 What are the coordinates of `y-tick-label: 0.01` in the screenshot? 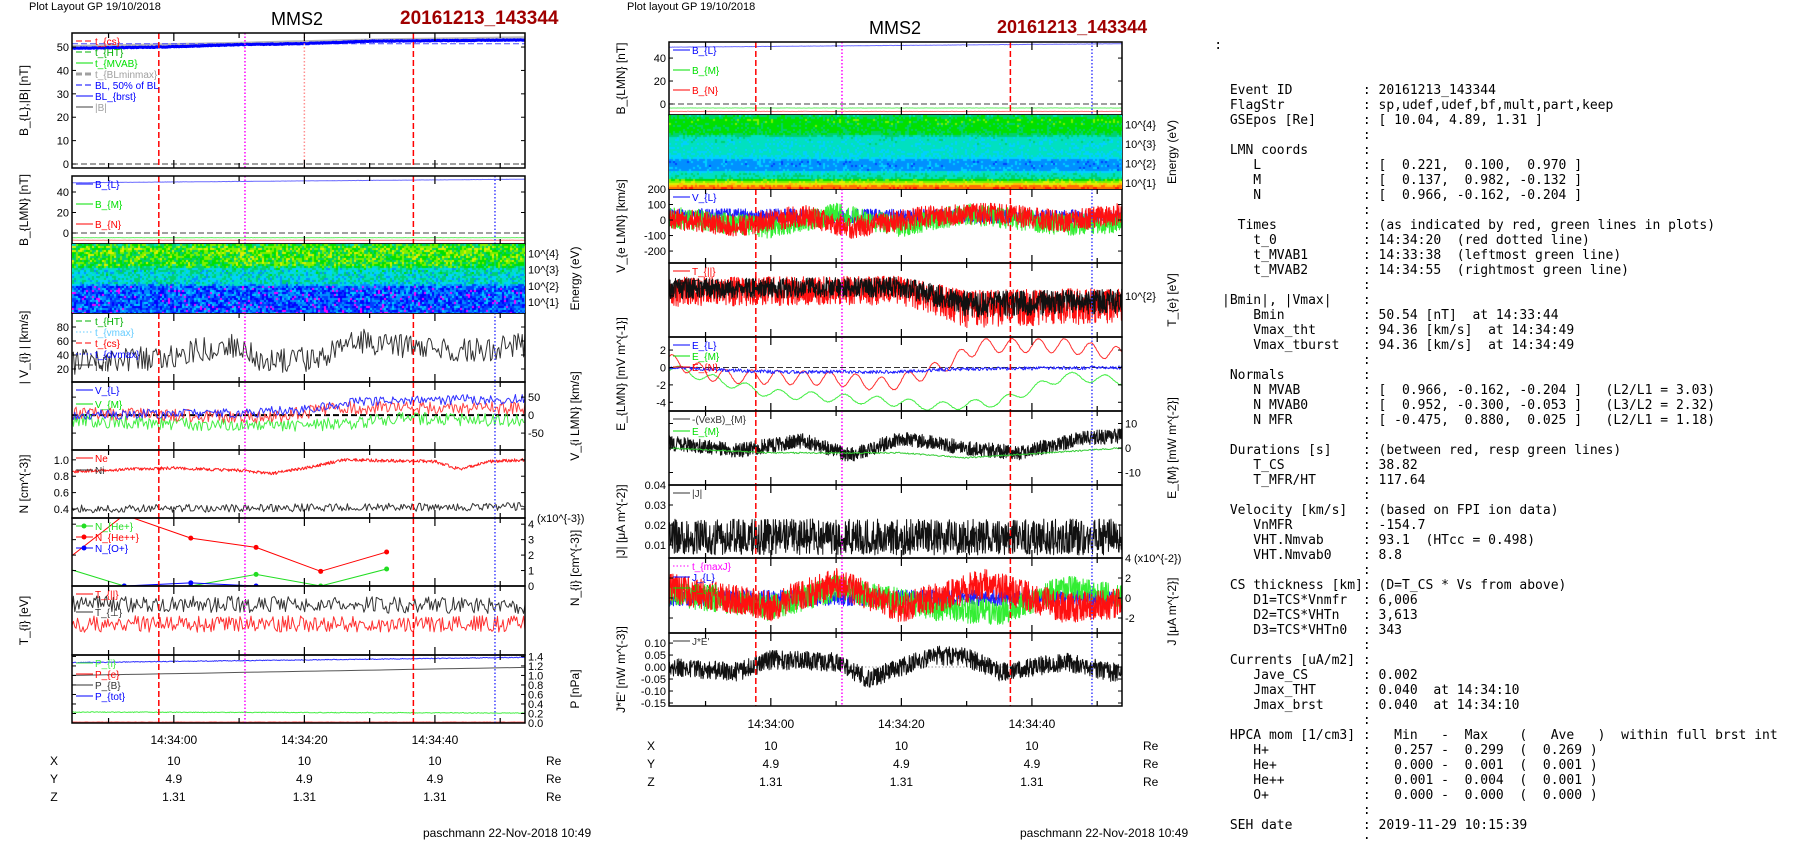 It's located at (655, 546).